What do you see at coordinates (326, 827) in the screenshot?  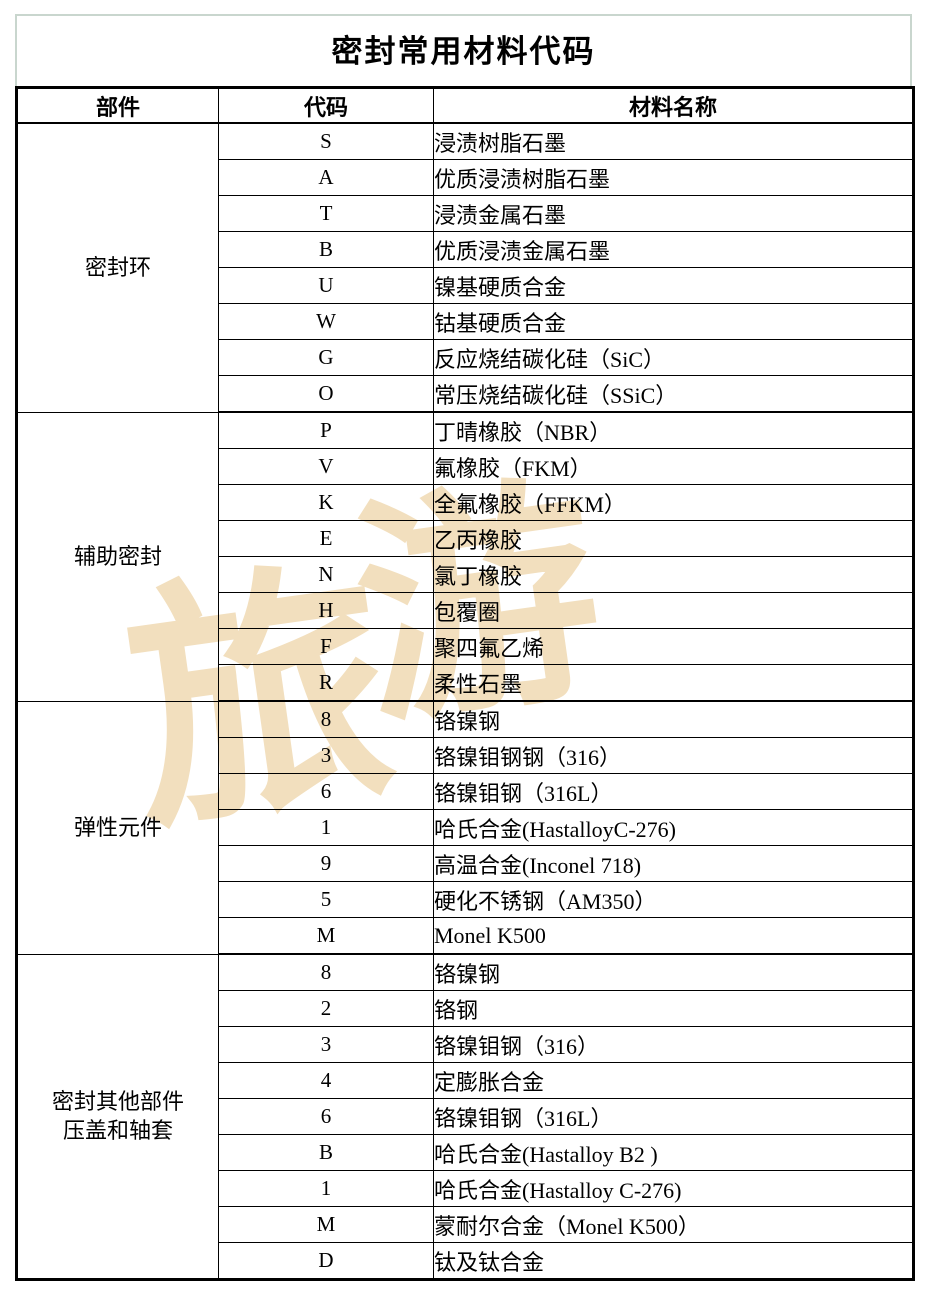 I see `material-code-cell: 1` at bounding box center [326, 827].